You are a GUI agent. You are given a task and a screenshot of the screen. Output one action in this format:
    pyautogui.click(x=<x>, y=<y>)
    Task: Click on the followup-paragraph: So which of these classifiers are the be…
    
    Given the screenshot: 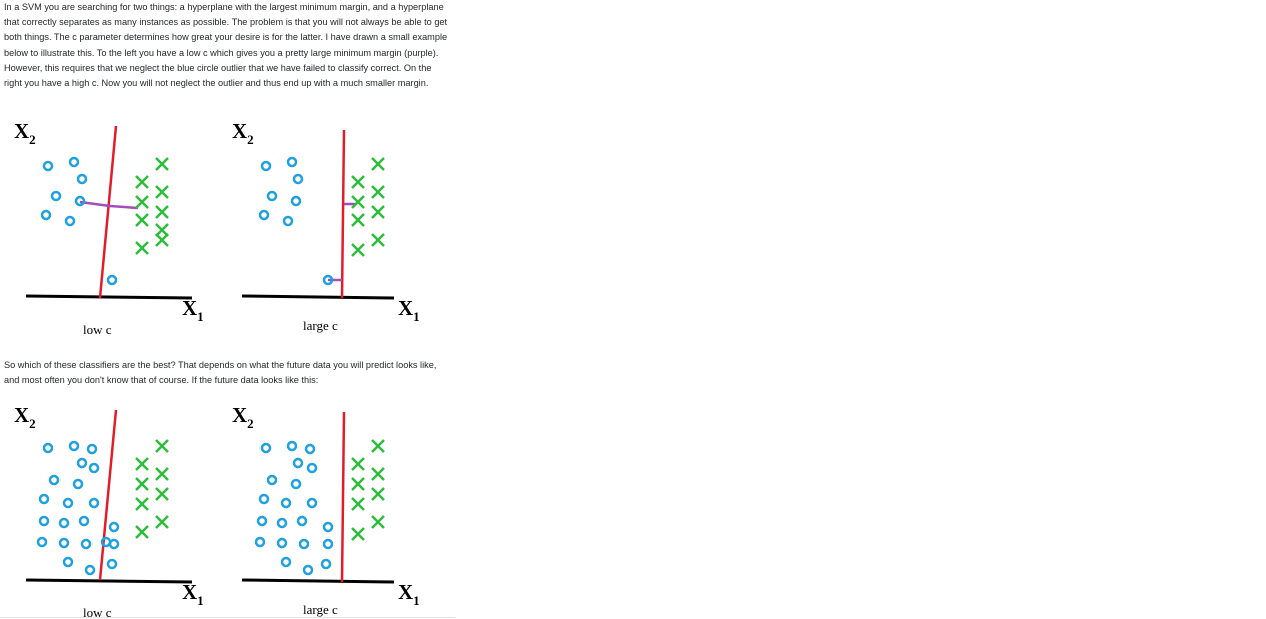 What is the action you would take?
    pyautogui.click(x=220, y=373)
    